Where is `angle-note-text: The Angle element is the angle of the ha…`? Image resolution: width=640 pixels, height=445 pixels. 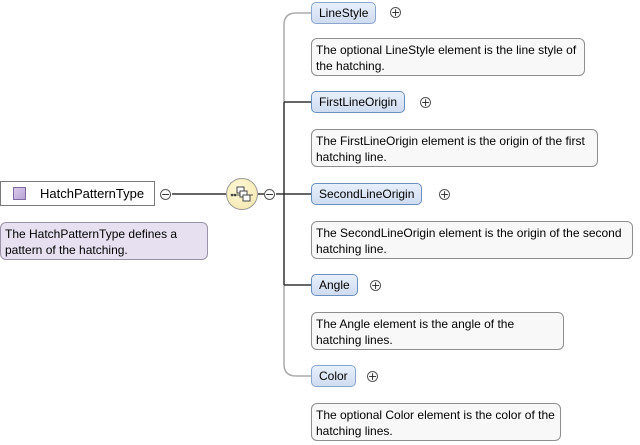
angle-note-text: The Angle element is the angle of the ha… is located at coordinates (415, 332).